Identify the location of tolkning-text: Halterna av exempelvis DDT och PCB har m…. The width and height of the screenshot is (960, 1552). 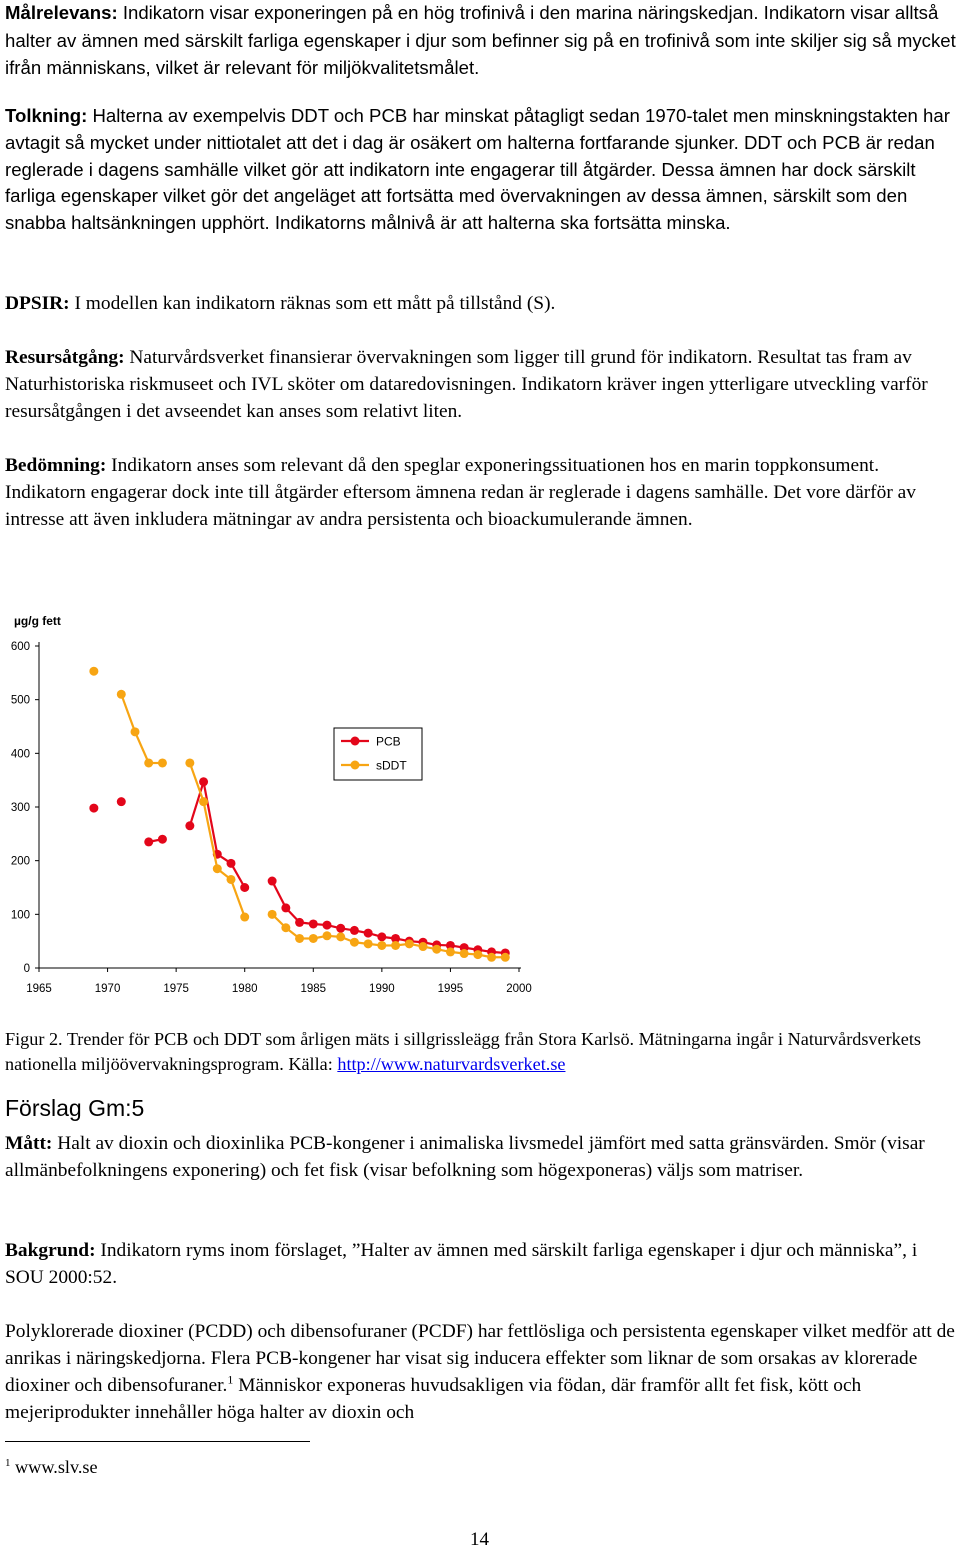
(477, 169).